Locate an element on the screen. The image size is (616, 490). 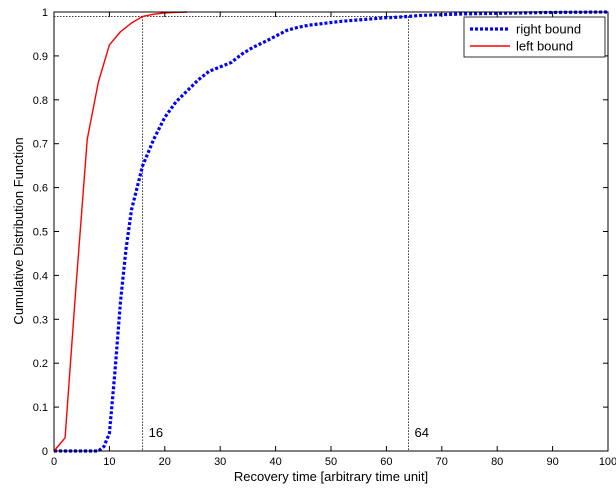
x-tick-label: 40 is located at coordinates (275, 462).